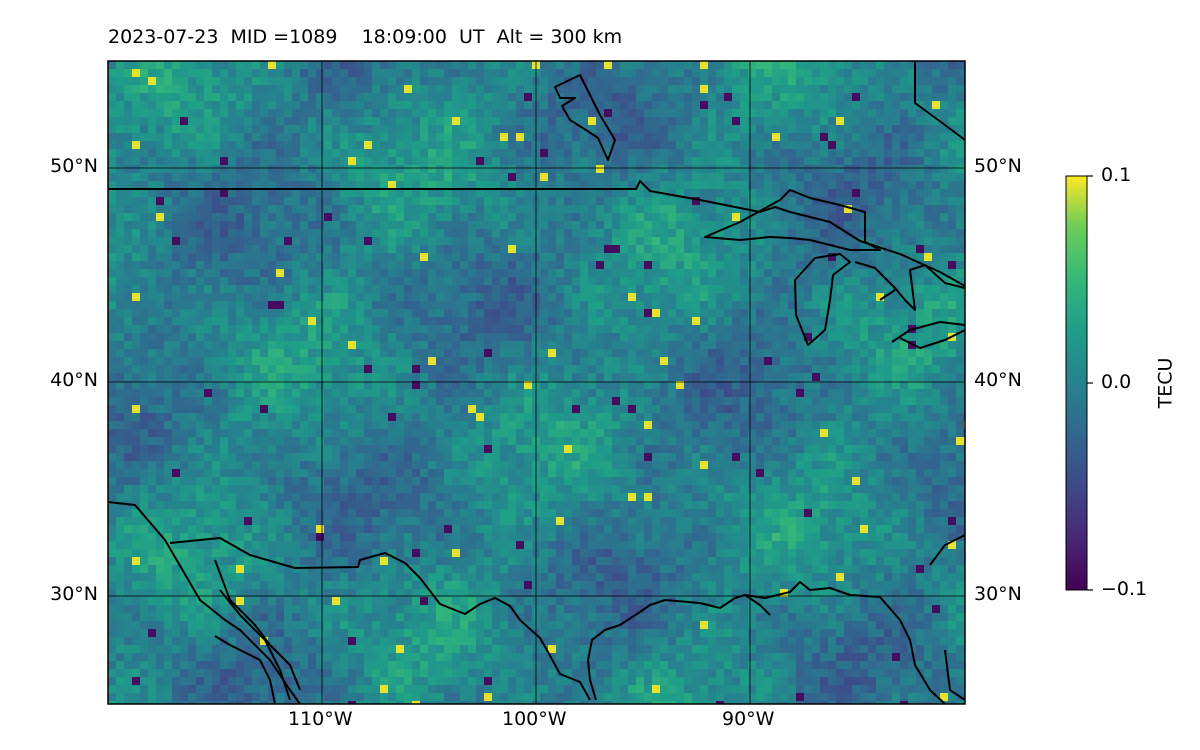 The image size is (1200, 750). I want to click on lat-label-40n-right: 40°N, so click(998, 380).